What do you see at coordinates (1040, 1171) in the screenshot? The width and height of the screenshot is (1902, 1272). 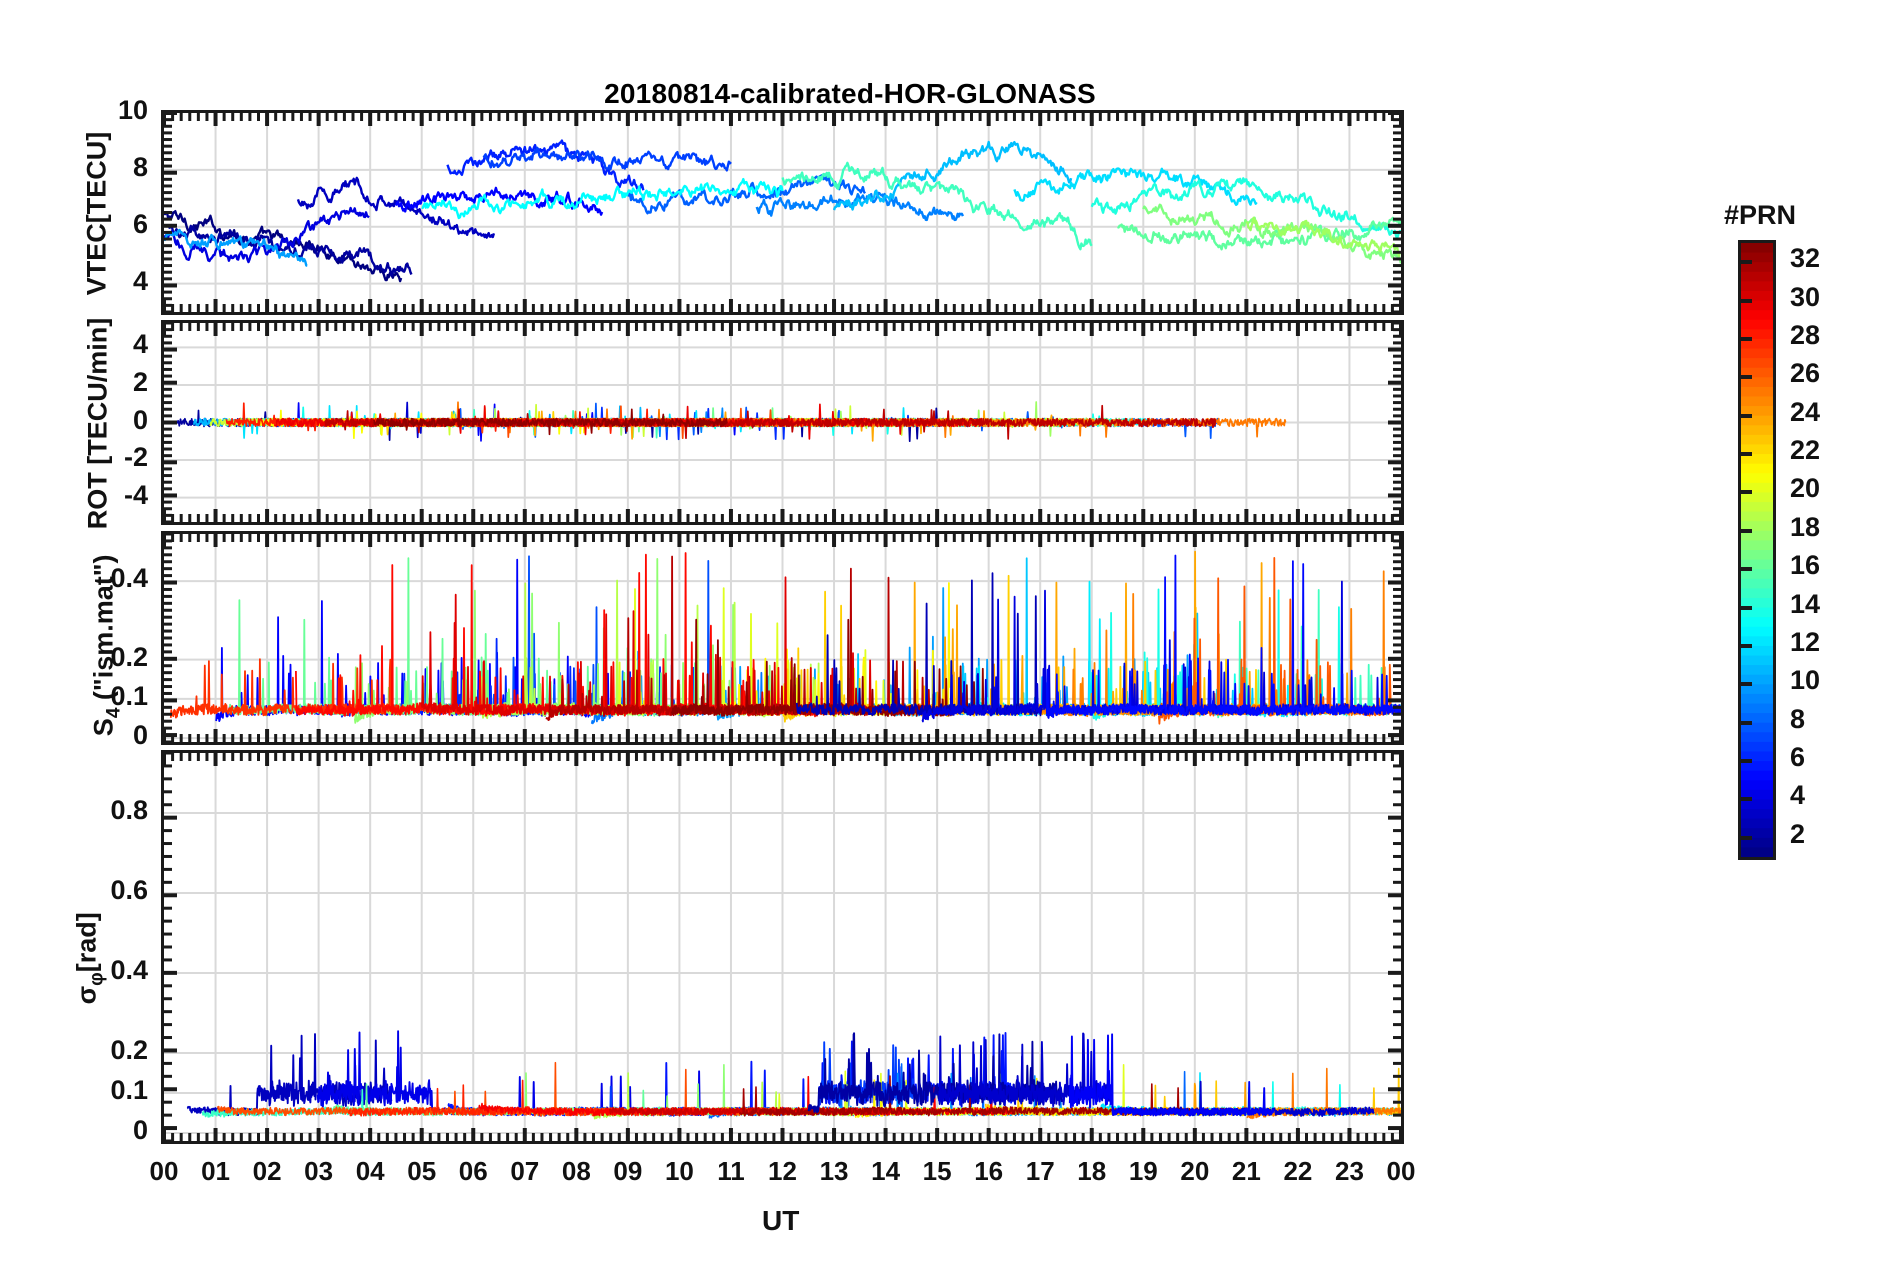 I see `x-tick-17-17: 17` at bounding box center [1040, 1171].